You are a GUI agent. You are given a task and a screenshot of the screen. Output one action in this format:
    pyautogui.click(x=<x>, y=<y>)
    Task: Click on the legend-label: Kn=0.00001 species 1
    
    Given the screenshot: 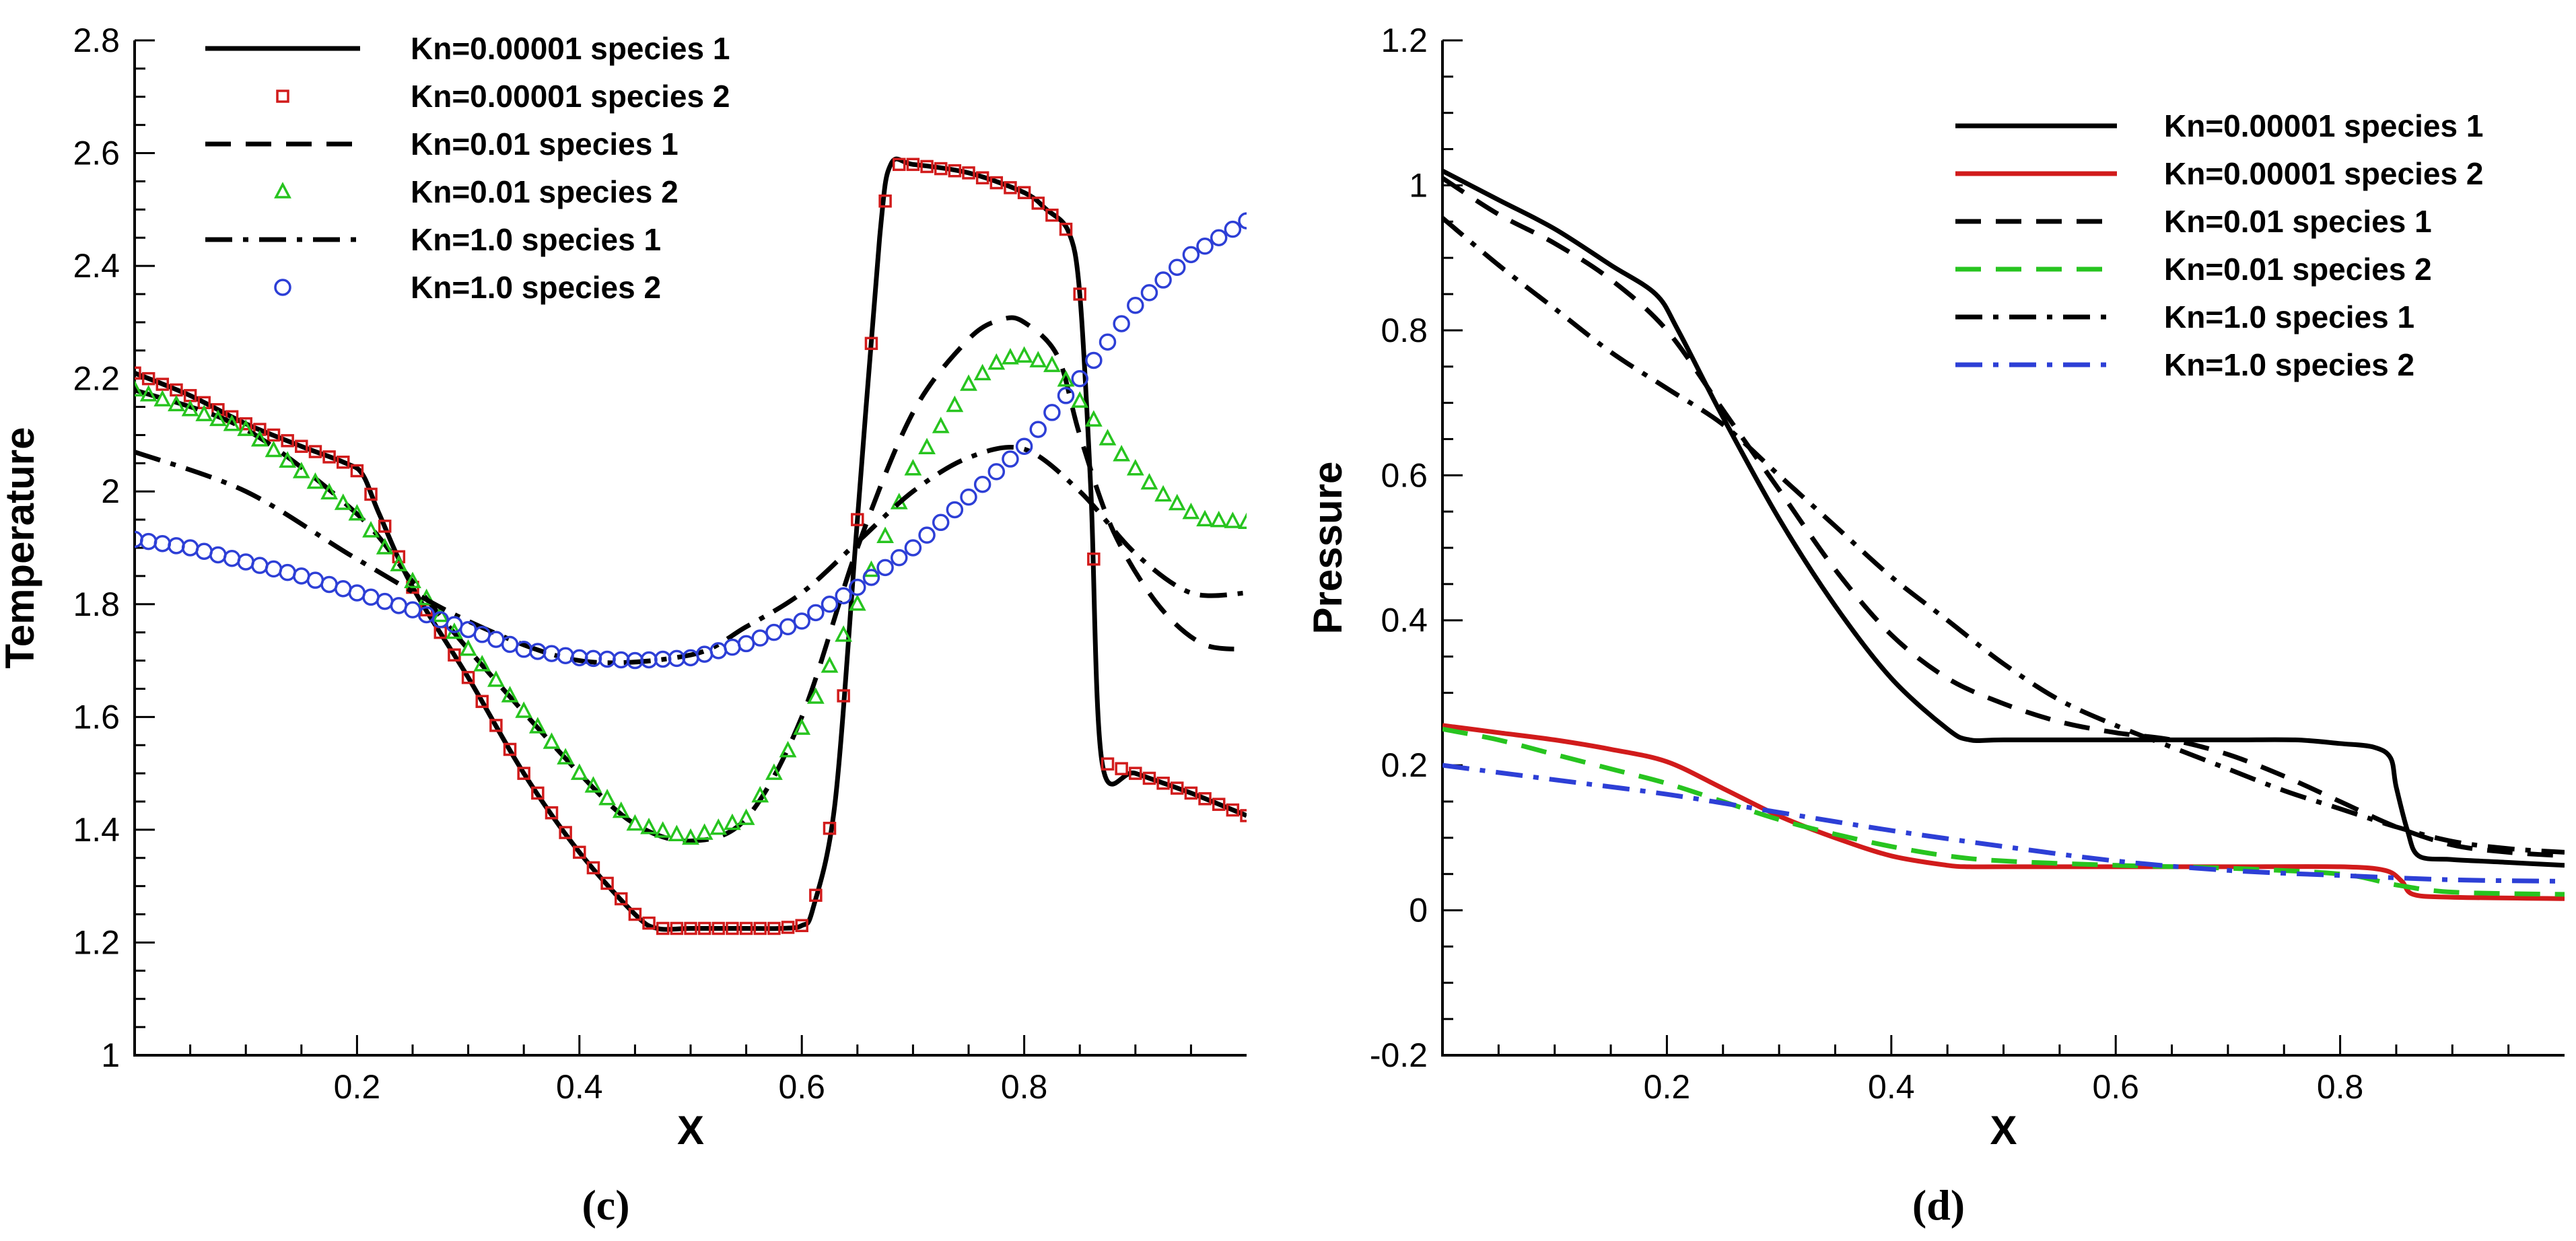 What is the action you would take?
    pyautogui.click(x=570, y=48)
    